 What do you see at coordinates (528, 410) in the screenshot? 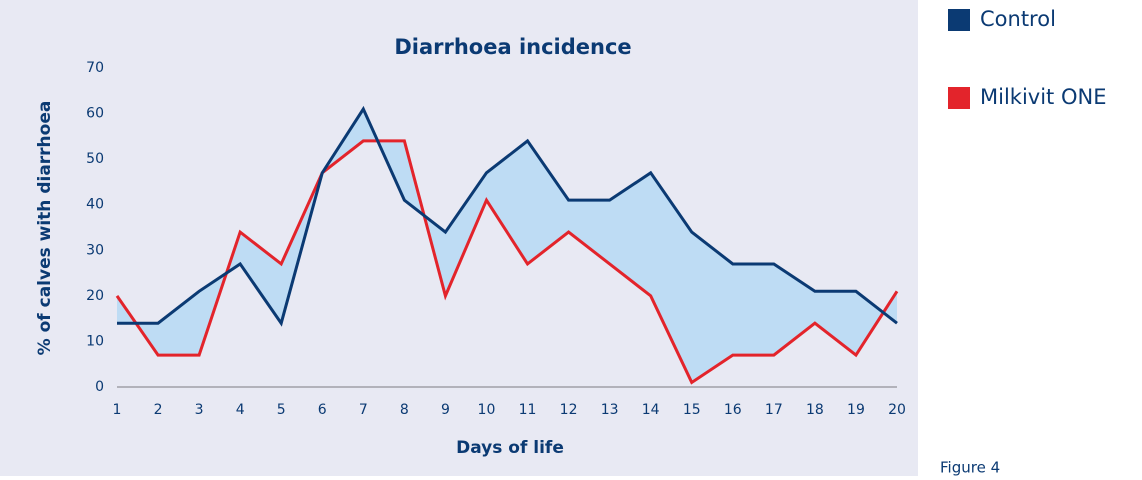
I see `x-tick-label: 11` at bounding box center [528, 410].